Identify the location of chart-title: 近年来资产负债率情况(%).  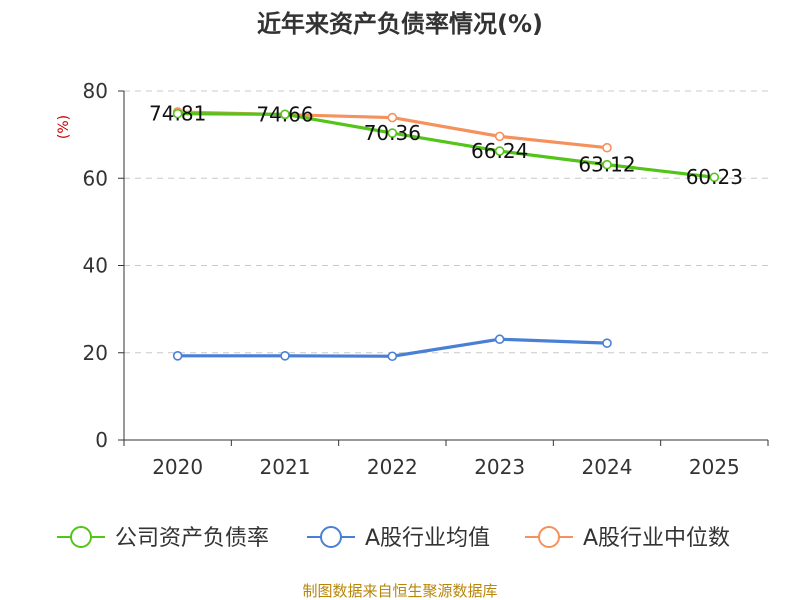
(400, 24).